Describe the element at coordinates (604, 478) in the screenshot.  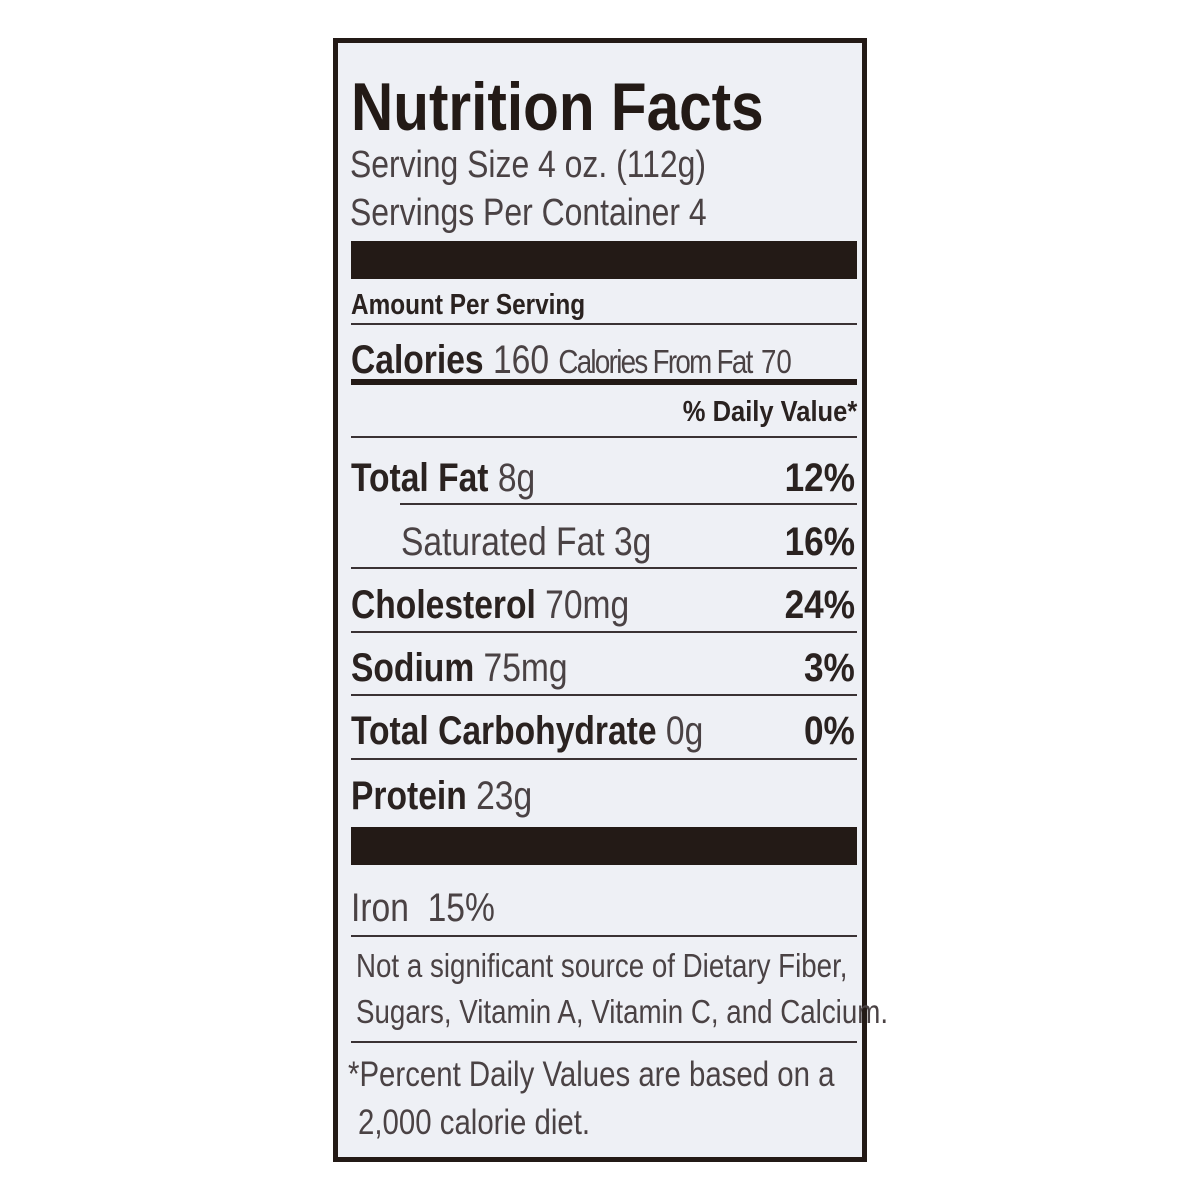
I see `nutrient-row-total-fat: Total Fat 8g 12%` at that location.